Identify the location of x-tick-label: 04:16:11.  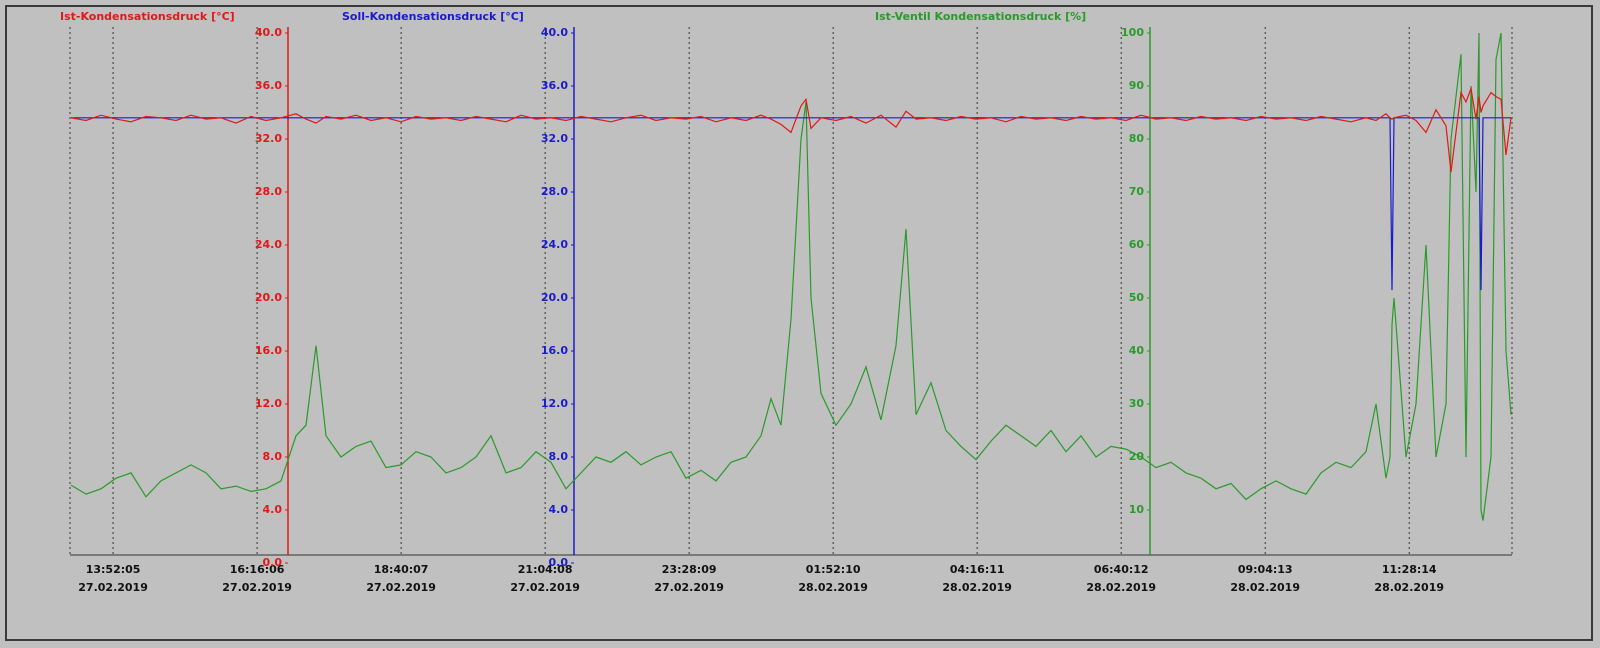
(977, 569).